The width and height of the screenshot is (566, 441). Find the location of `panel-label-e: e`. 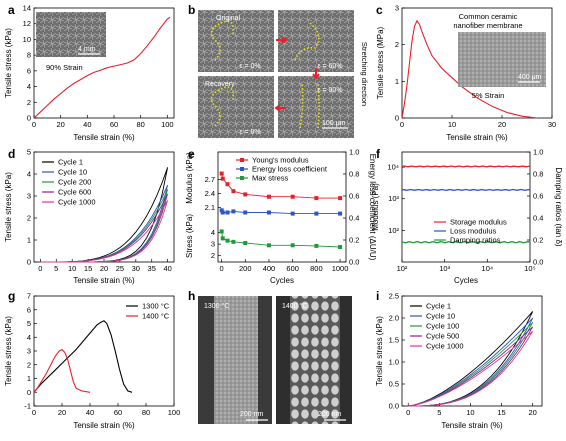

panel-label-e: e is located at coordinates (191, 154).